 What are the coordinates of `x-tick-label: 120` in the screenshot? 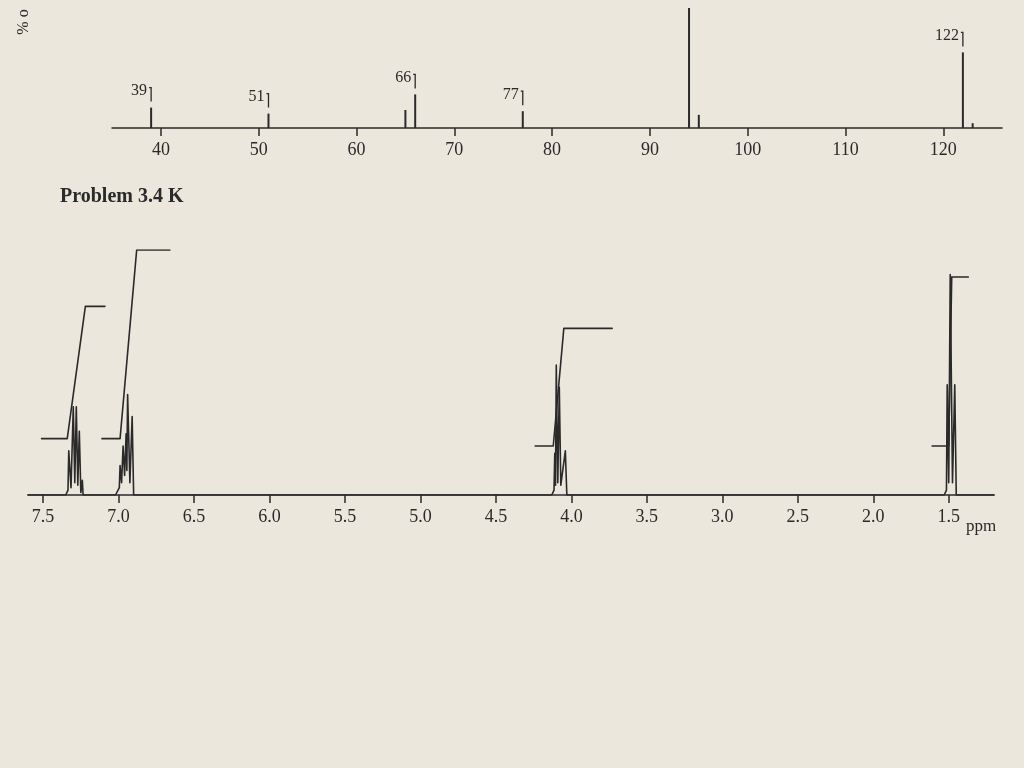 It's located at (943, 149).